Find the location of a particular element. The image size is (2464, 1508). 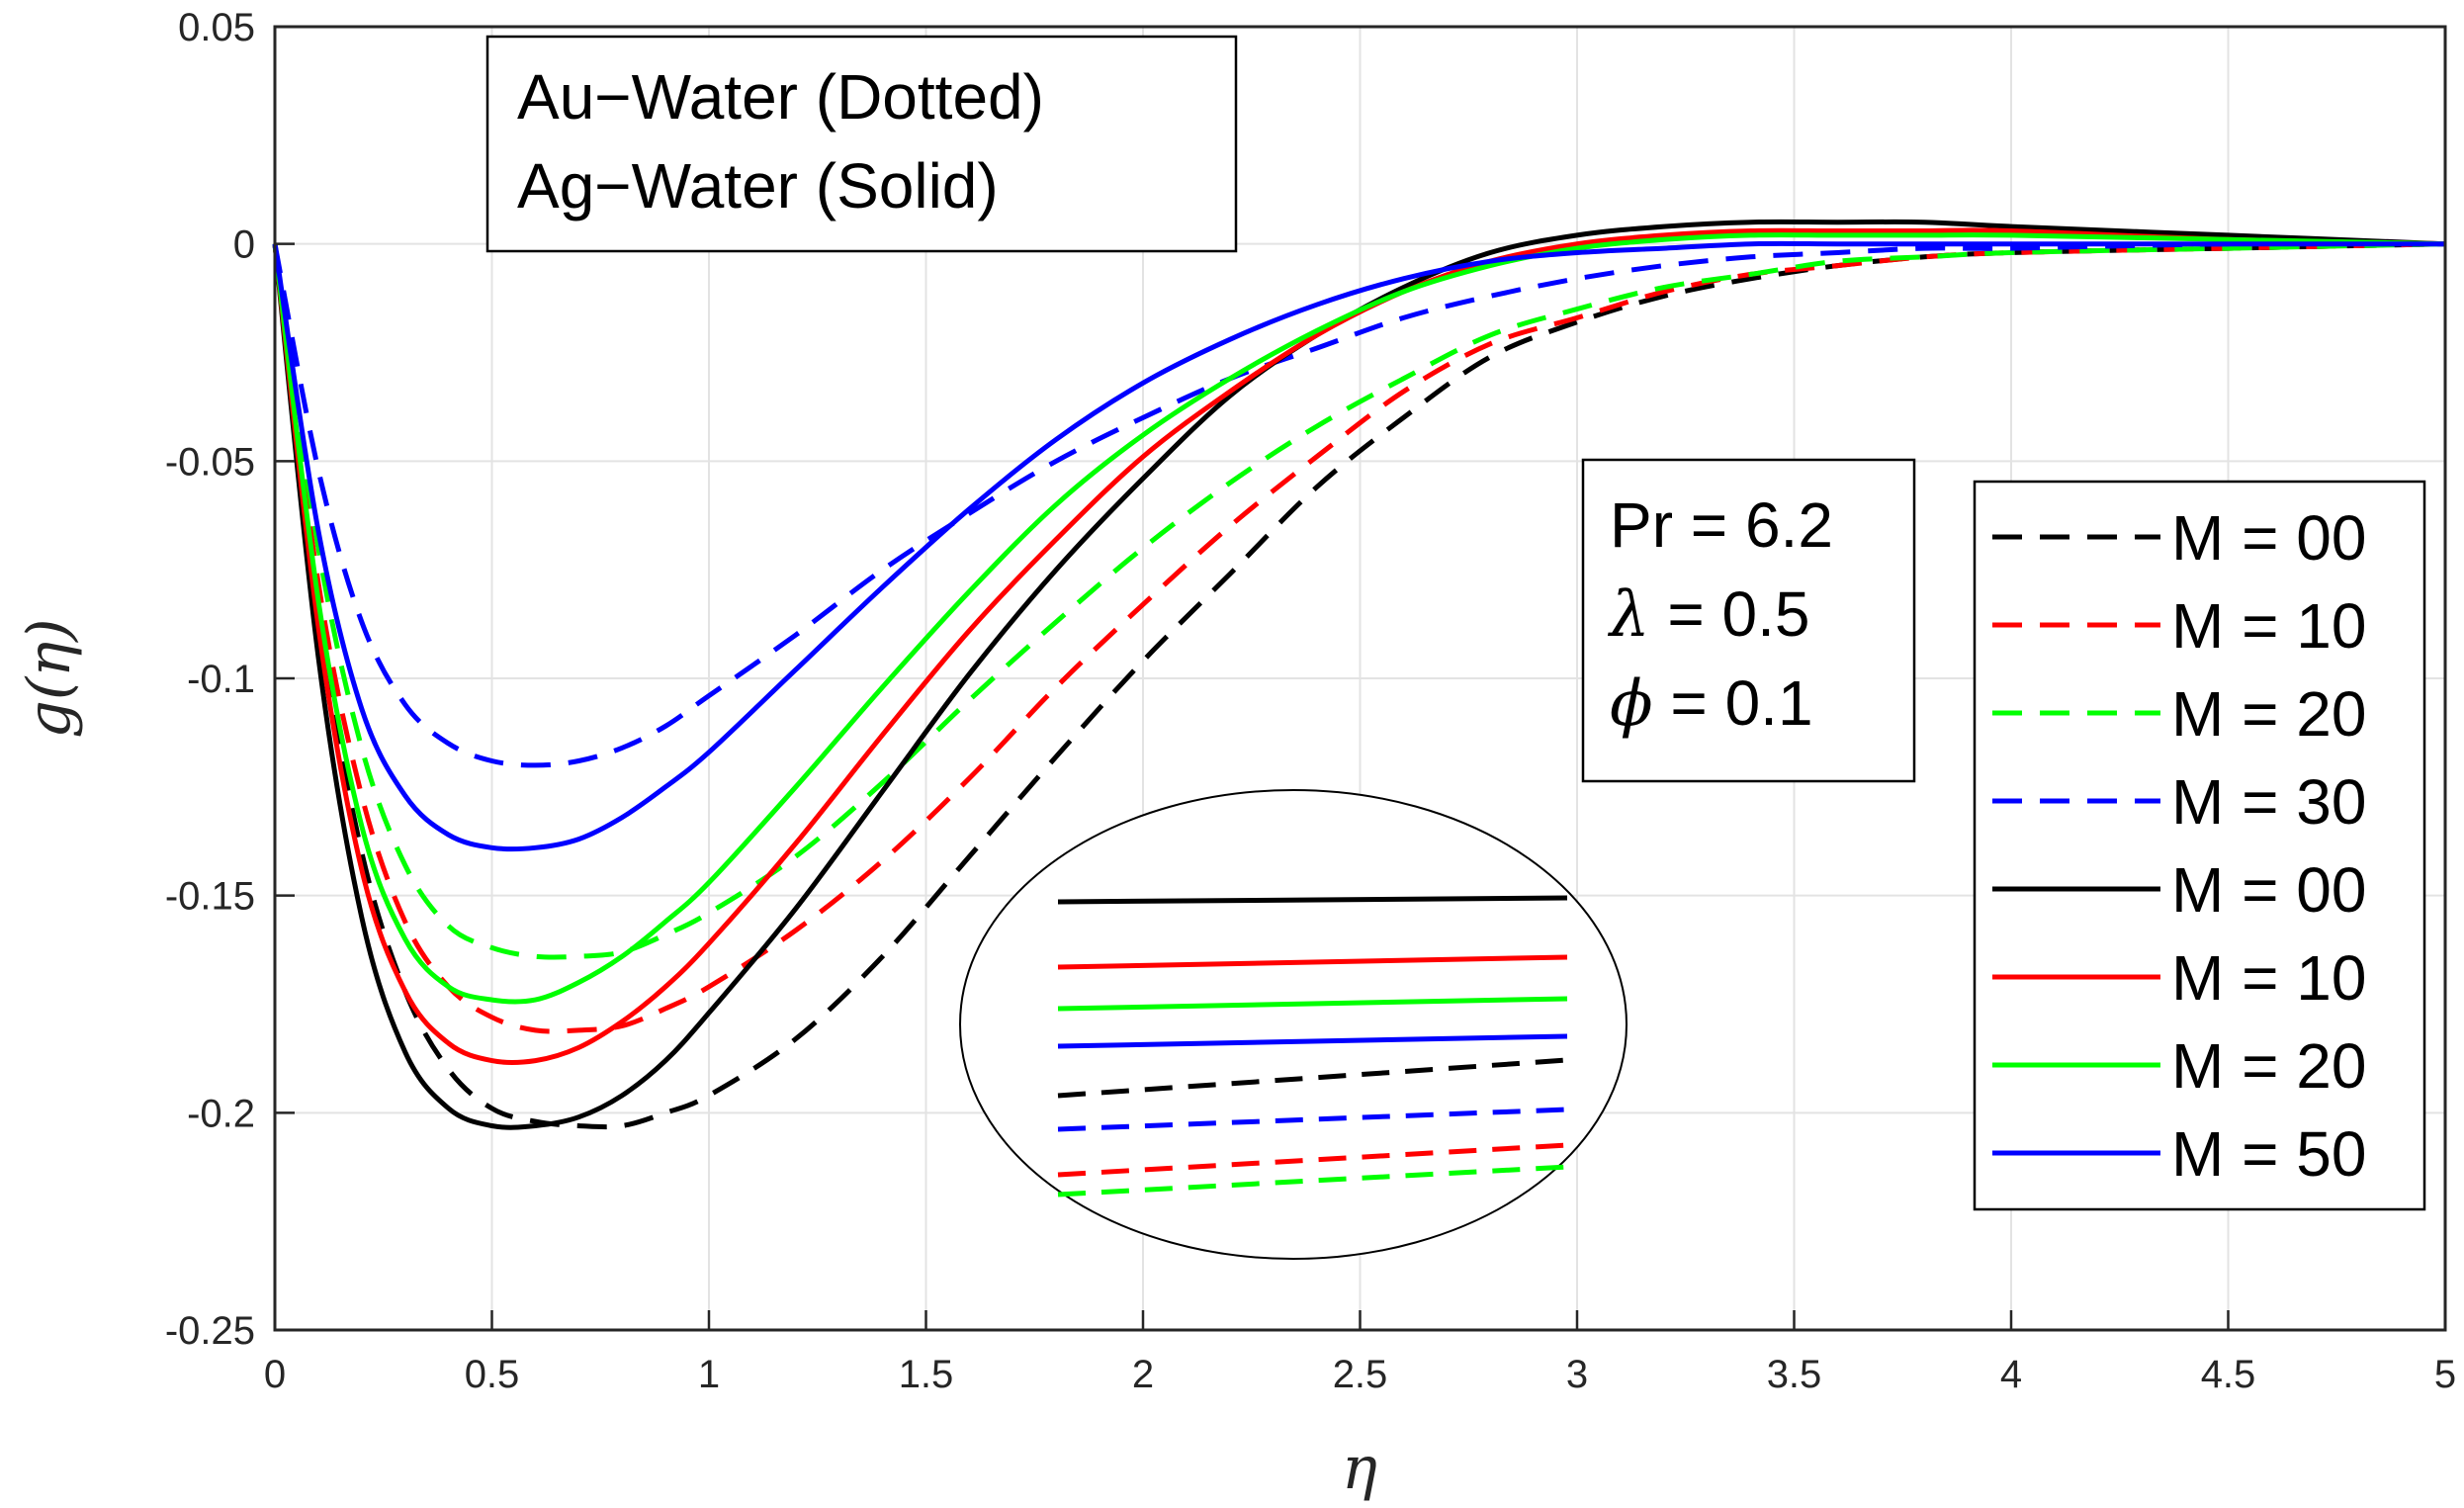

fluid-annotation-line-2: Ag−Water (Solid) is located at coordinates (758, 186).